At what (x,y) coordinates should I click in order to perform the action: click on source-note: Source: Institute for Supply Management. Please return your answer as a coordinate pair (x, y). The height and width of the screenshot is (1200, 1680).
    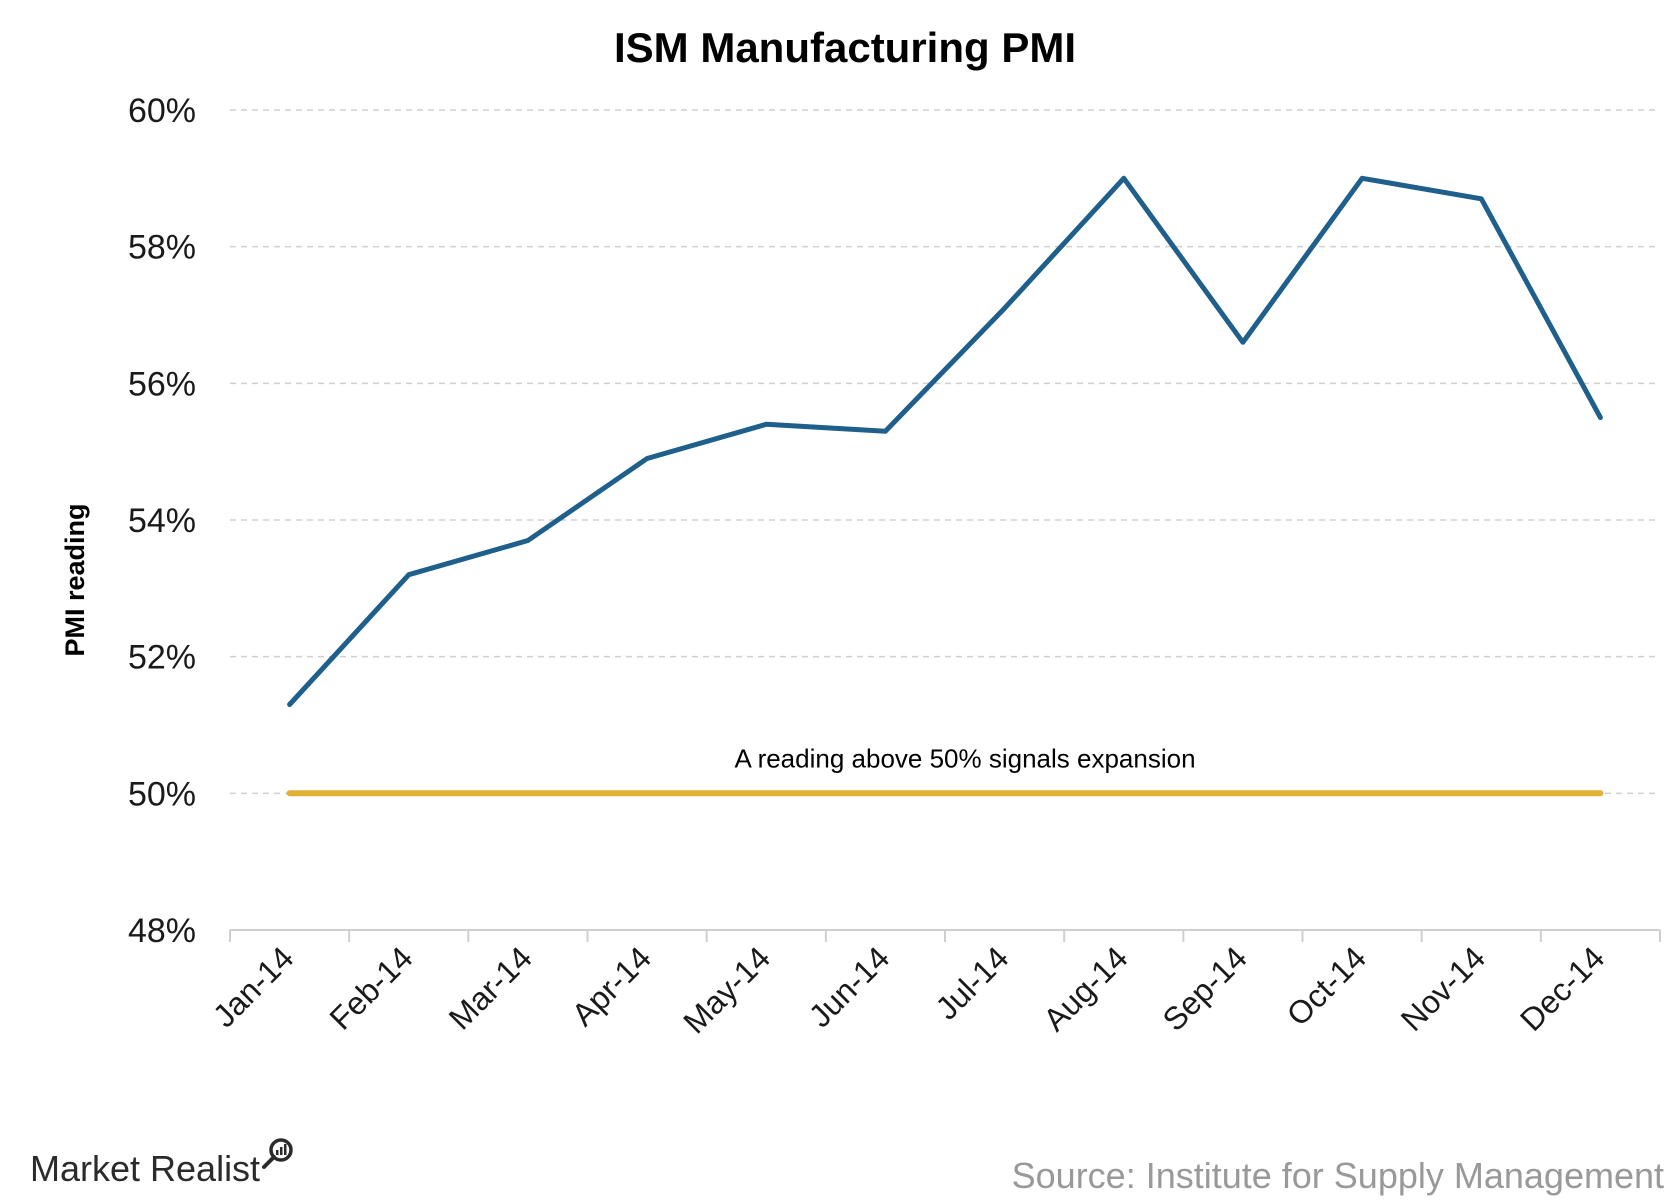
    Looking at the image, I should click on (1338, 1175).